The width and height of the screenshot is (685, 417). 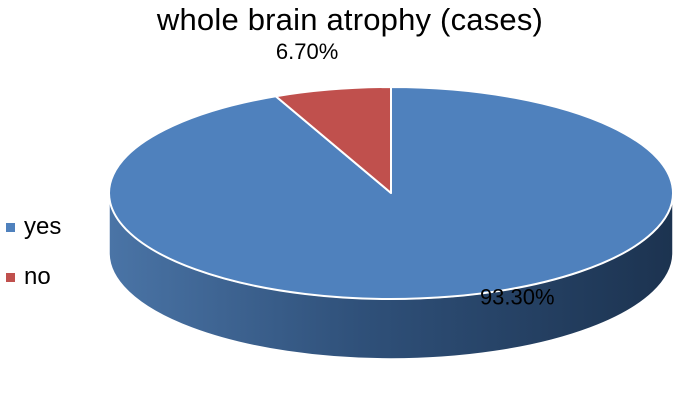 I want to click on legend-item-yes: yes, so click(x=33, y=227).